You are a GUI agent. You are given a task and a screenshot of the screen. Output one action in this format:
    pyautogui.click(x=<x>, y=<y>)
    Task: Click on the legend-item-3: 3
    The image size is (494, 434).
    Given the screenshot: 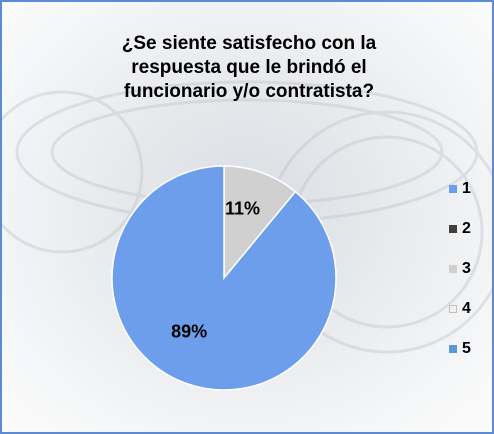 What is the action you would take?
    pyautogui.click(x=469, y=268)
    